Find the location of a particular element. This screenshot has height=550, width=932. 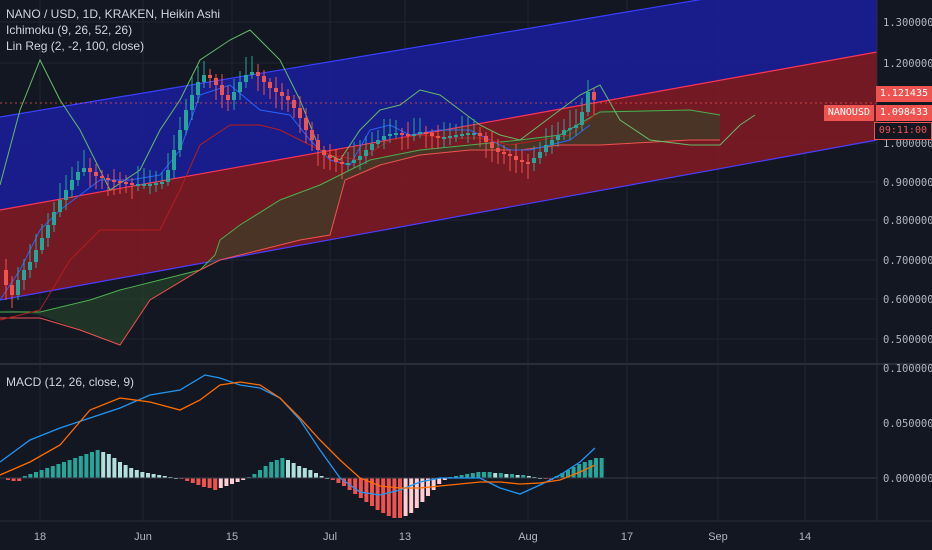

date-tick-label: Jul is located at coordinates (330, 537).